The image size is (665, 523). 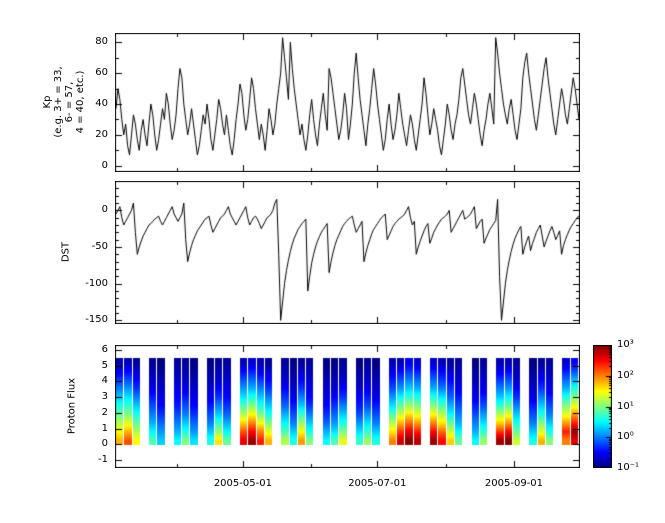 I want to click on y-tick-label: -150, so click(x=96, y=320).